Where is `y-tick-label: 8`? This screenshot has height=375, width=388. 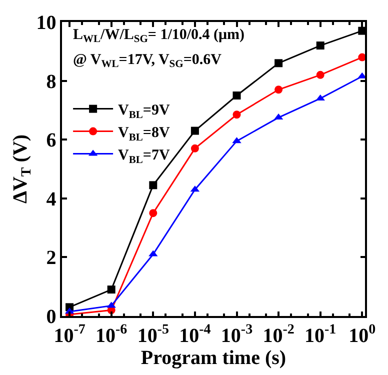 y-tick-label: 8 is located at coordinates (51, 81).